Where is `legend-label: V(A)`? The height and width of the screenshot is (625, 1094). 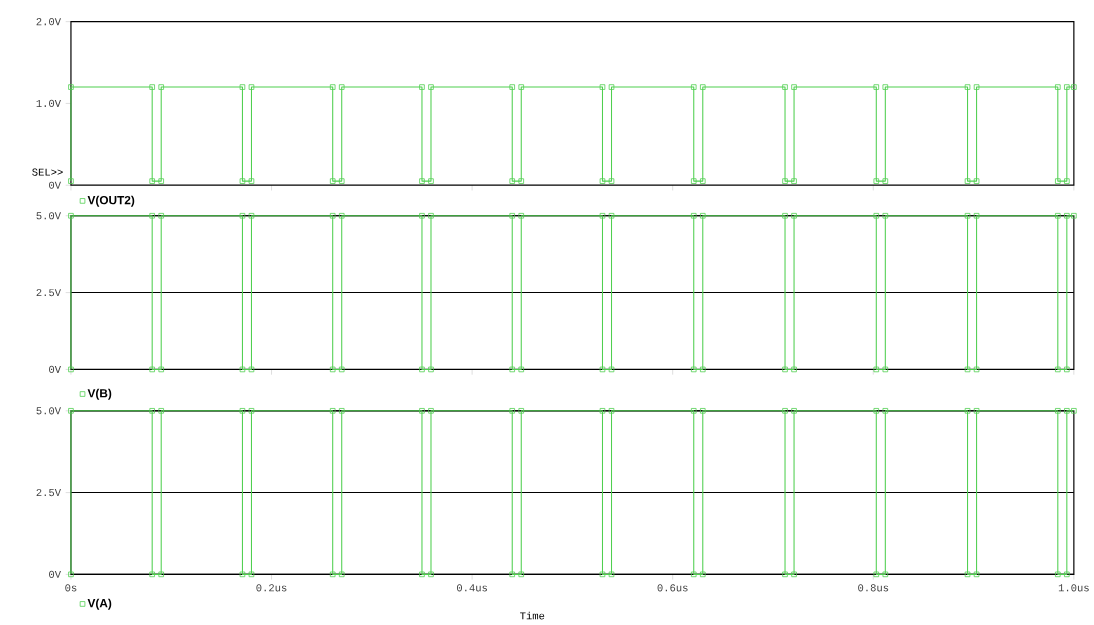 legend-label: V(A) is located at coordinates (99, 604).